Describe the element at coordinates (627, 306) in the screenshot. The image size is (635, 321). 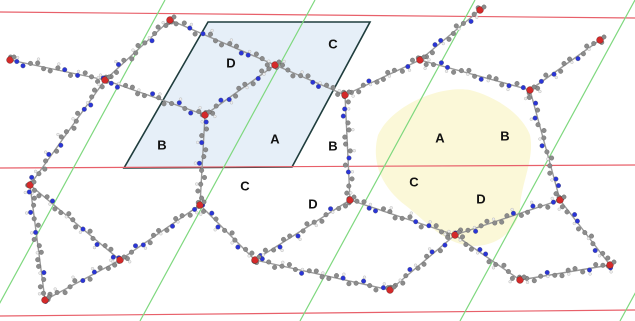
I see `lattice-line-diagonal` at that location.